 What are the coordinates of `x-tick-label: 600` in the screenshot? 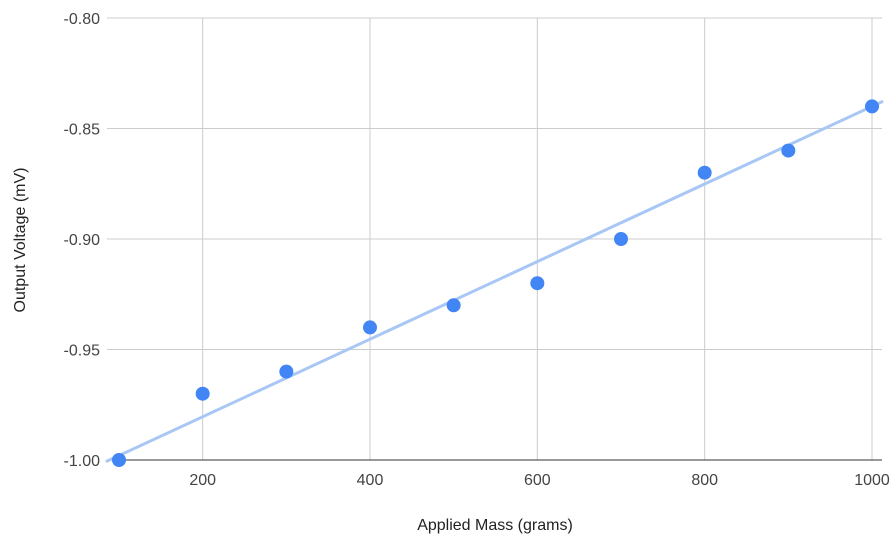 It's located at (537, 480).